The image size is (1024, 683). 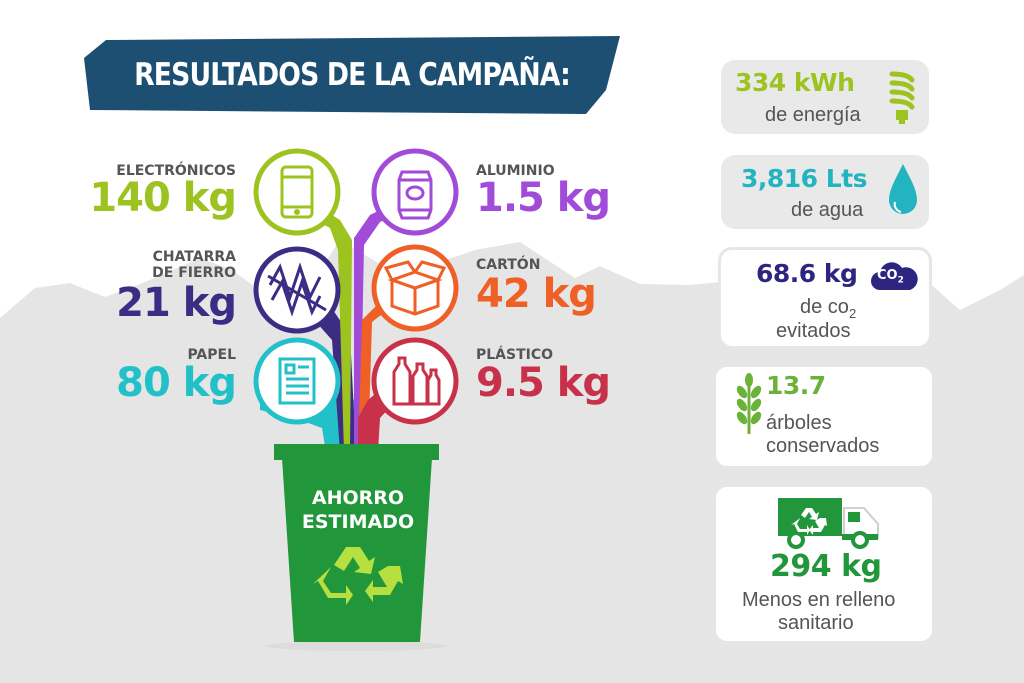 What do you see at coordinates (824, 307) in the screenshot?
I see `co2-label-text: de co` at bounding box center [824, 307].